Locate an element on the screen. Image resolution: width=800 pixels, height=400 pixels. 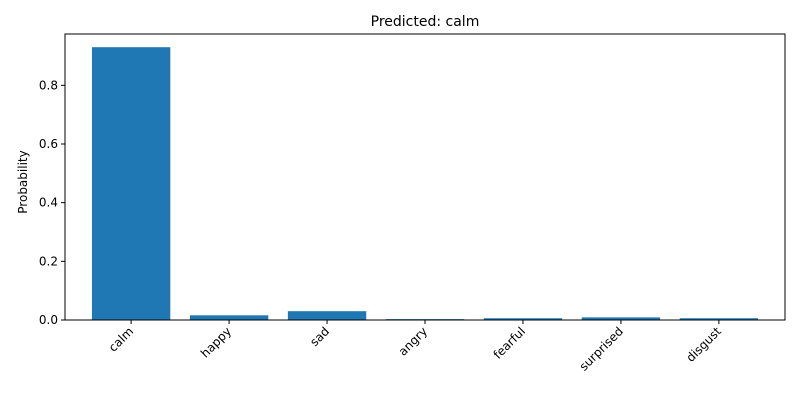
x-tick-label: angry is located at coordinates (413, 341).